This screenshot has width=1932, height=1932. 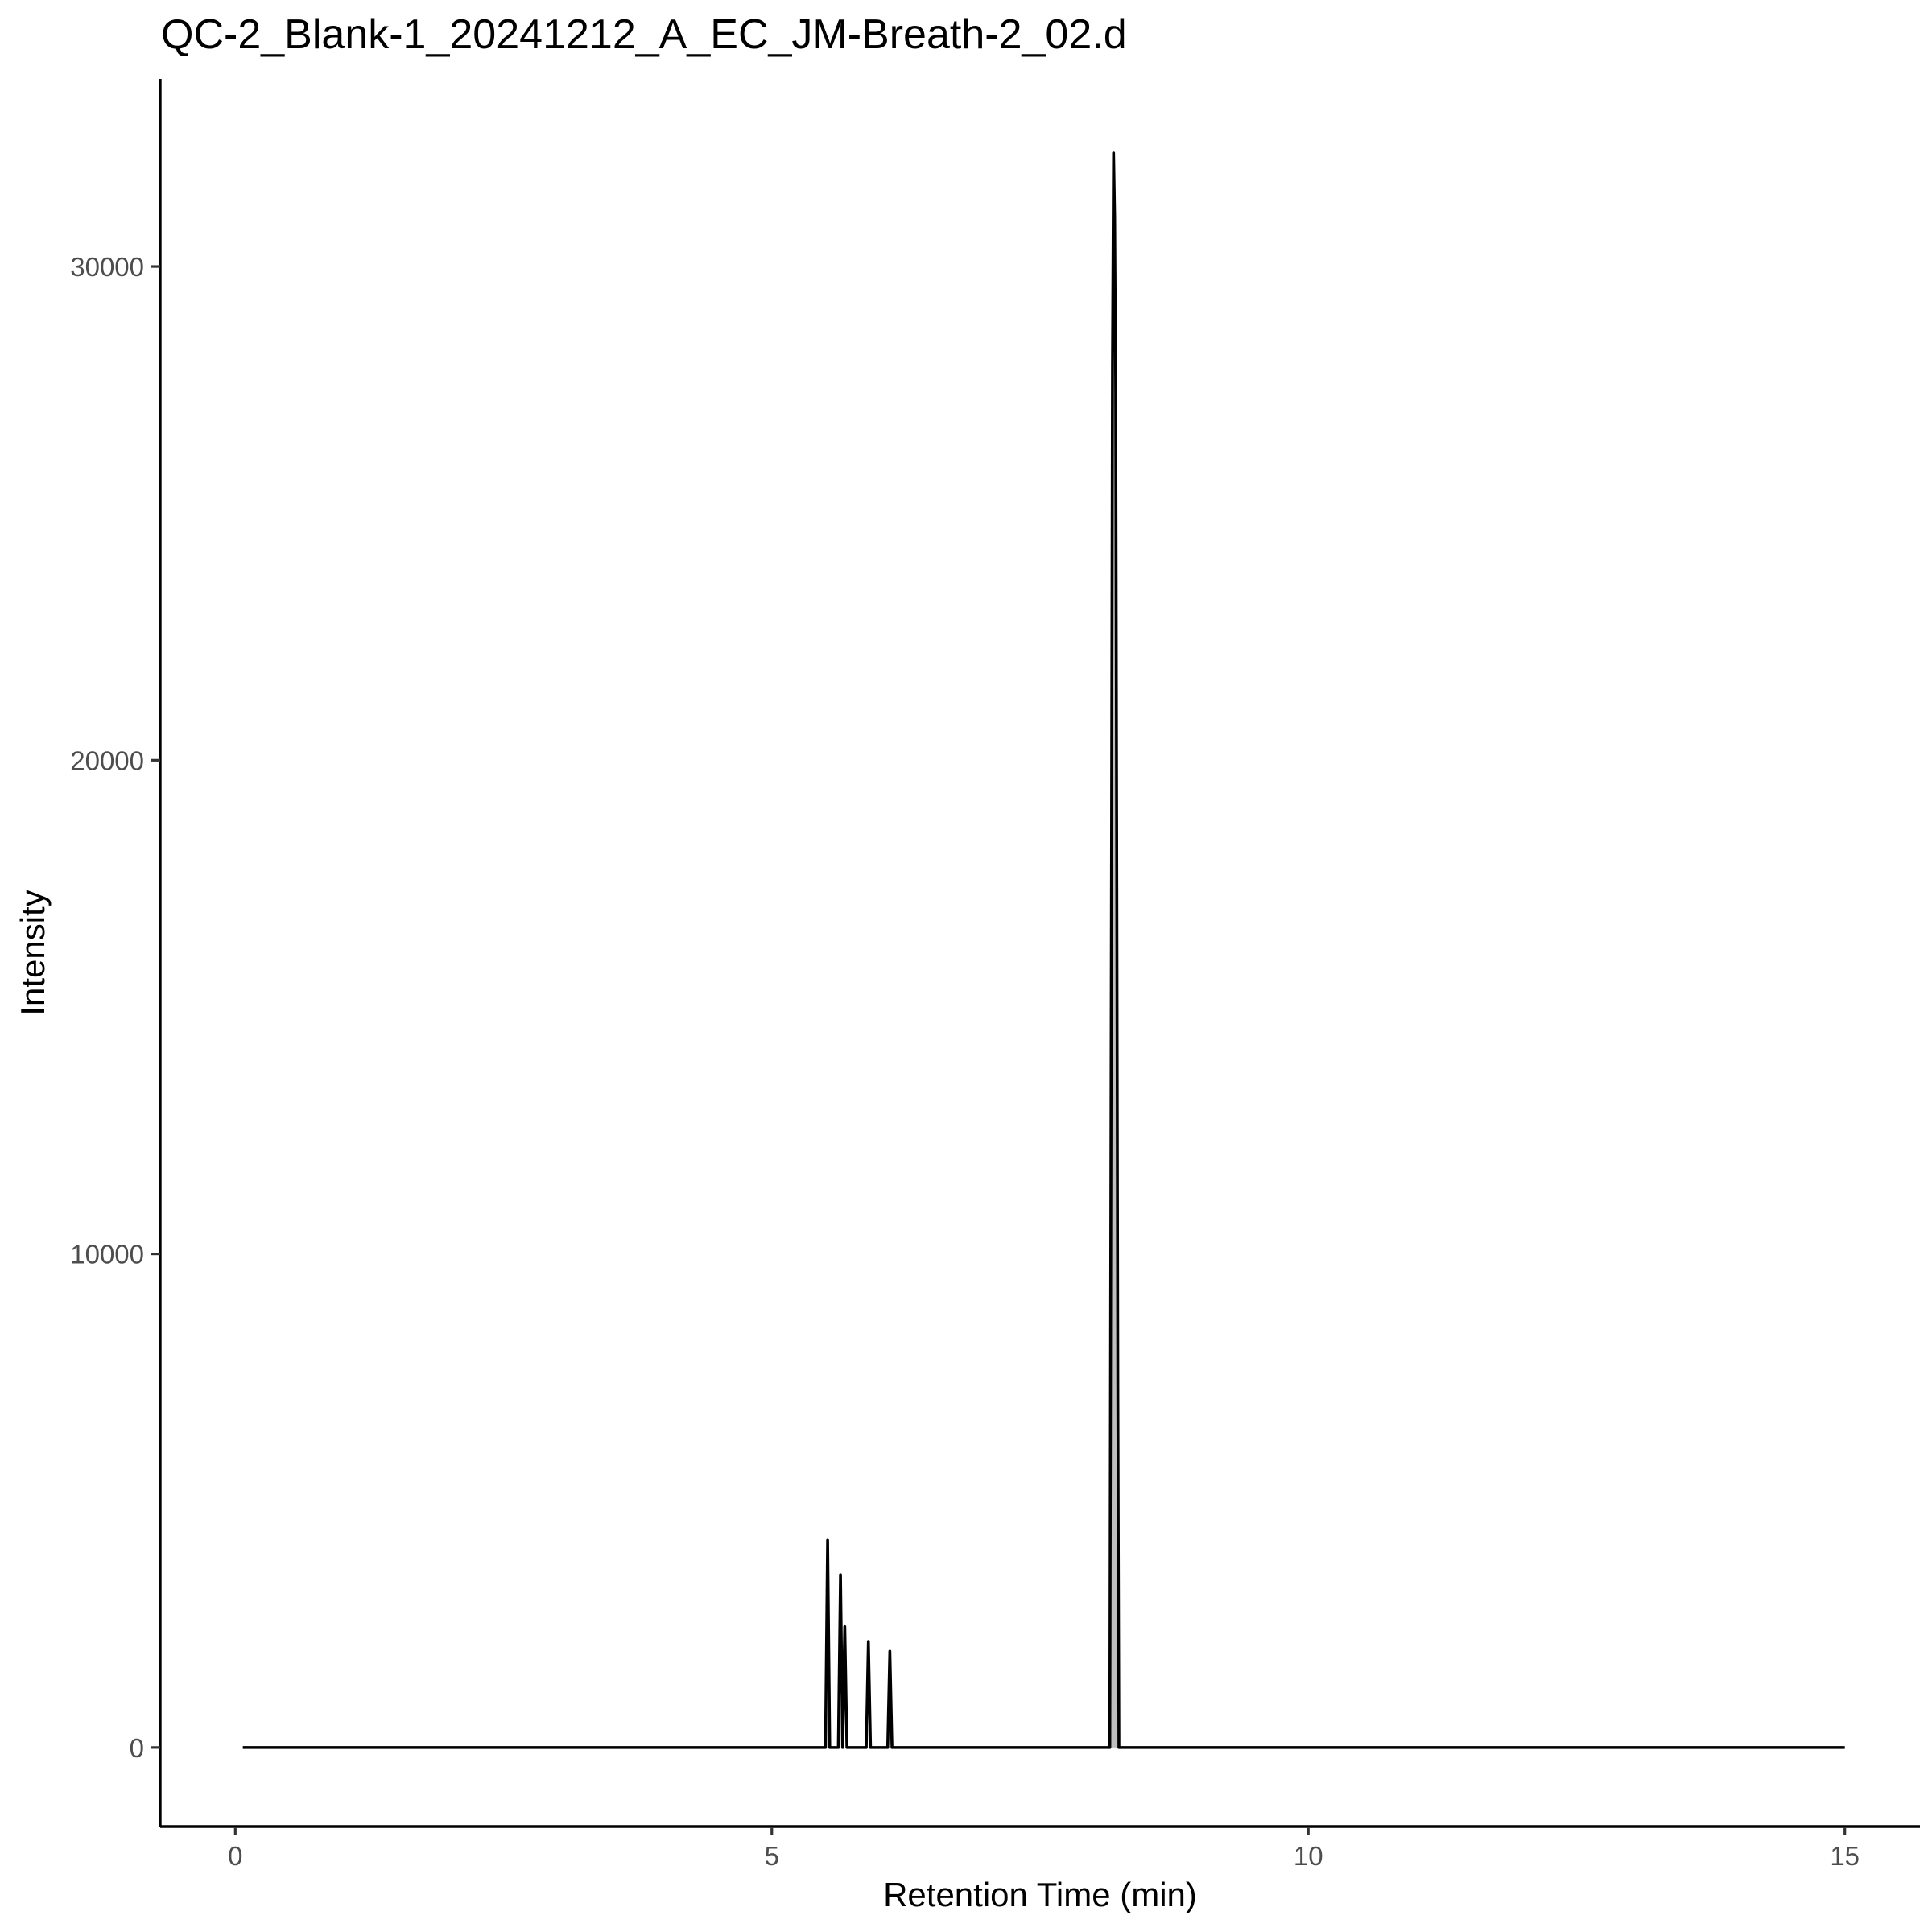 I want to click on y-tick-label: 10000, so click(x=107, y=1254).